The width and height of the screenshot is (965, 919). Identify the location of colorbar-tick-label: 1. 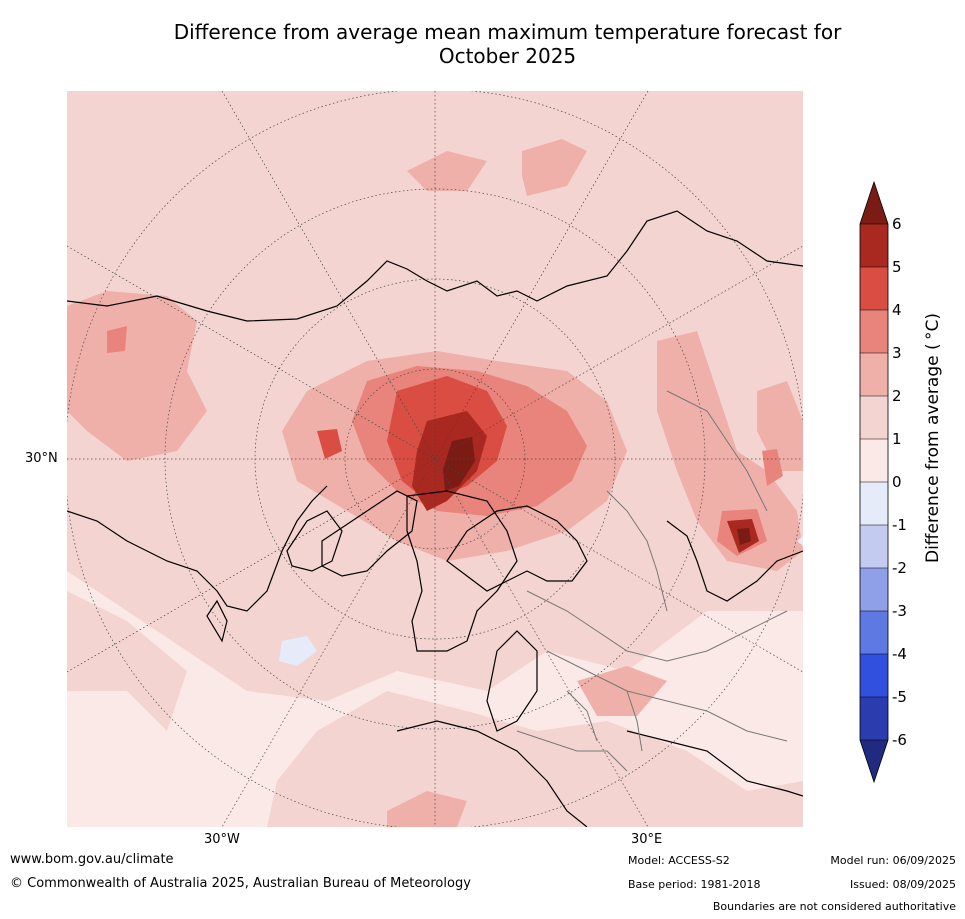
(897, 439).